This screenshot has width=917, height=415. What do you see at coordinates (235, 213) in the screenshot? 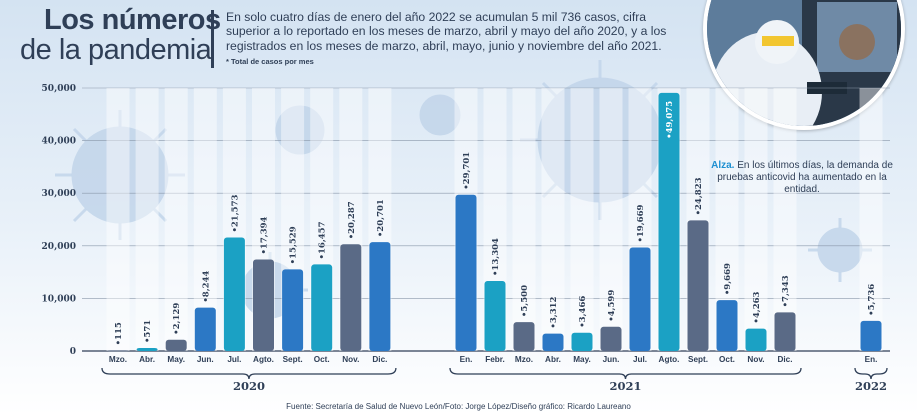
I see `value-label: •21,573` at bounding box center [235, 213].